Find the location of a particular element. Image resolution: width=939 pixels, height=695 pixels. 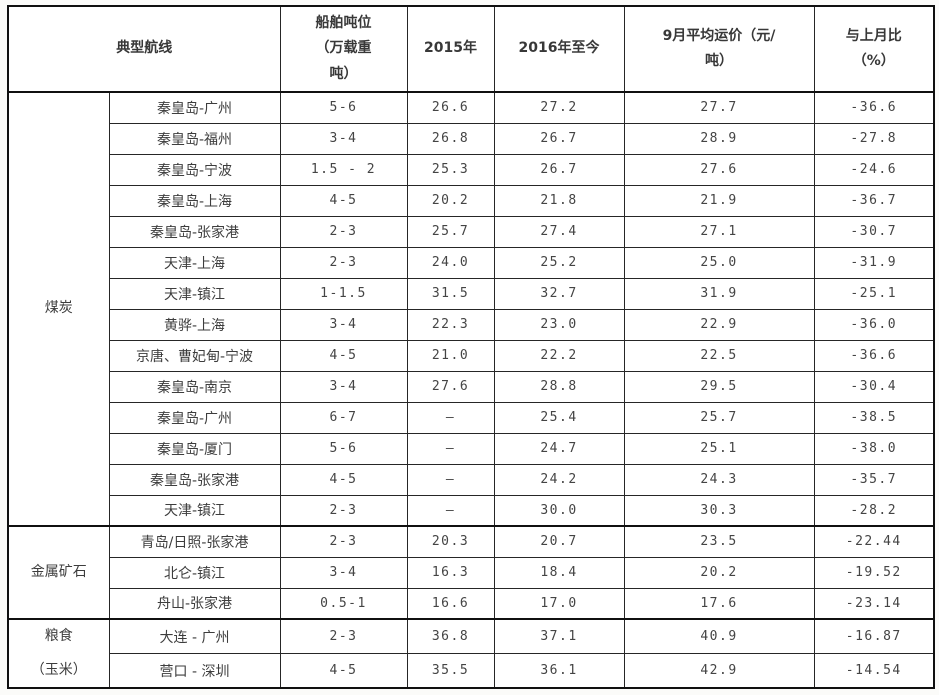

mom-cell: -30.7 is located at coordinates (874, 231).